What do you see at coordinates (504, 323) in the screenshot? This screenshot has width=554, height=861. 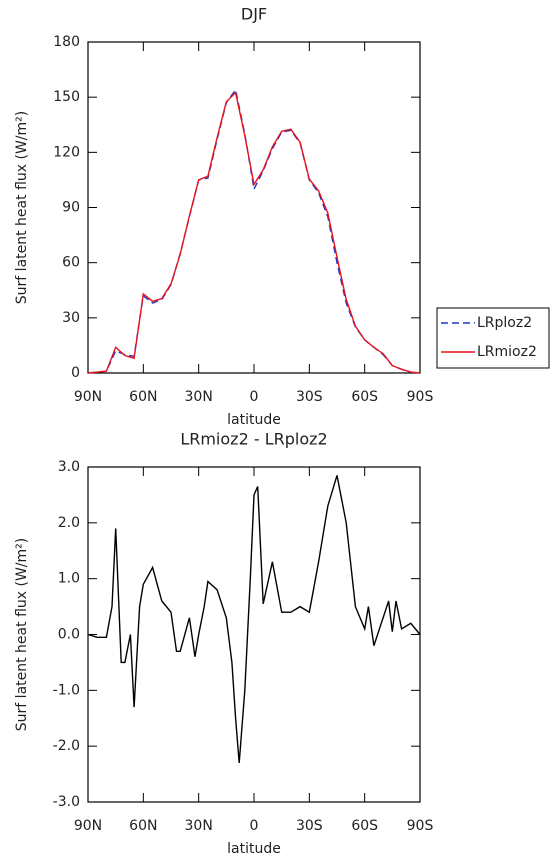 I see `legend-label: LRploz2` at bounding box center [504, 323].